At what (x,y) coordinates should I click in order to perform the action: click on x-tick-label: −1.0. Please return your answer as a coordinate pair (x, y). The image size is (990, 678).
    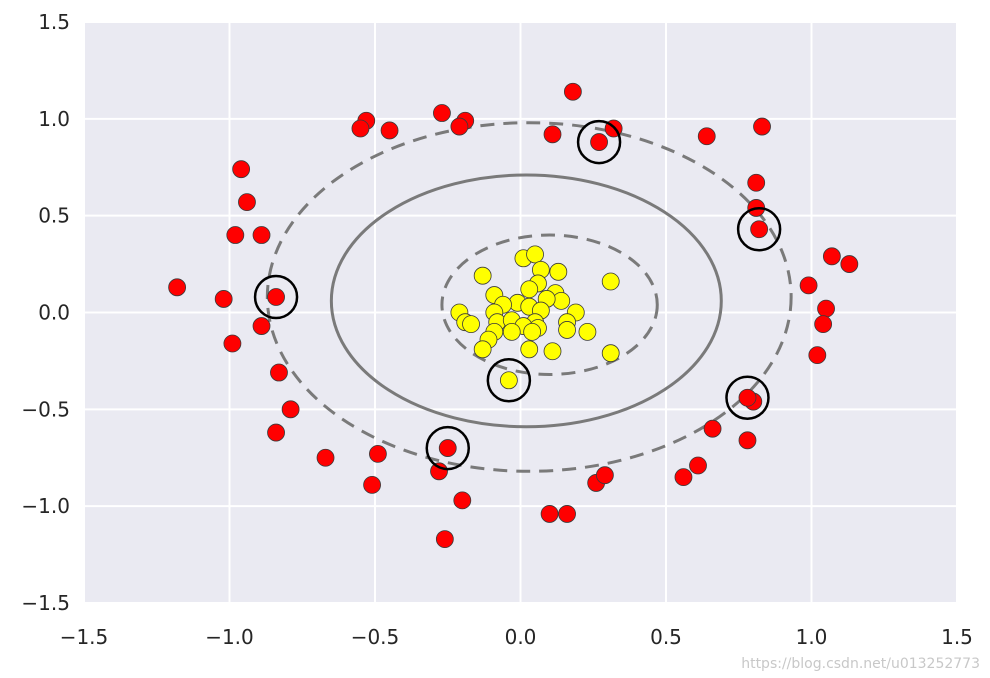
    Looking at the image, I should click on (229, 637).